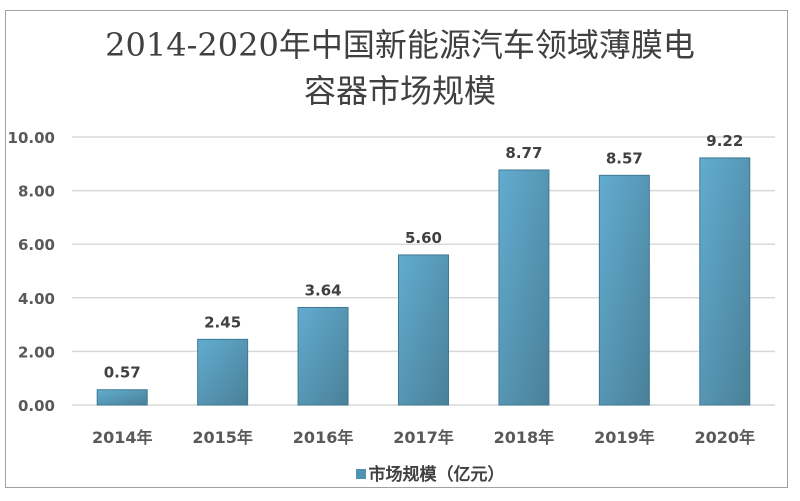  I want to click on x-tick-label: 2016年, so click(323, 437).